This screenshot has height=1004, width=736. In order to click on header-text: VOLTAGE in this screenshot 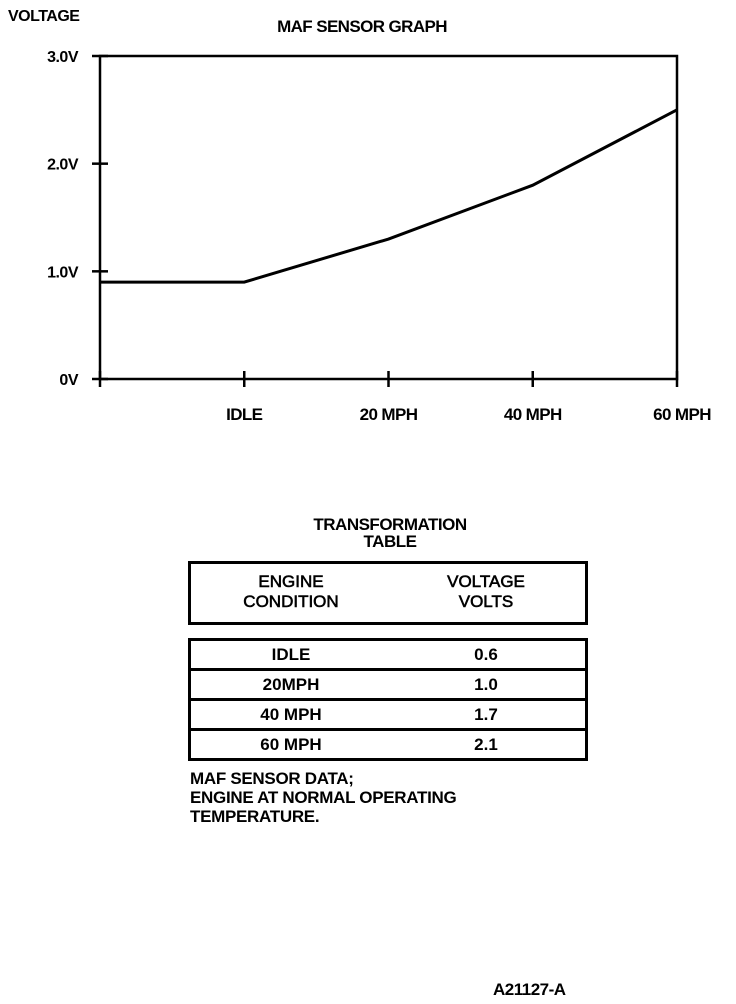, I will do `click(486, 582)`.